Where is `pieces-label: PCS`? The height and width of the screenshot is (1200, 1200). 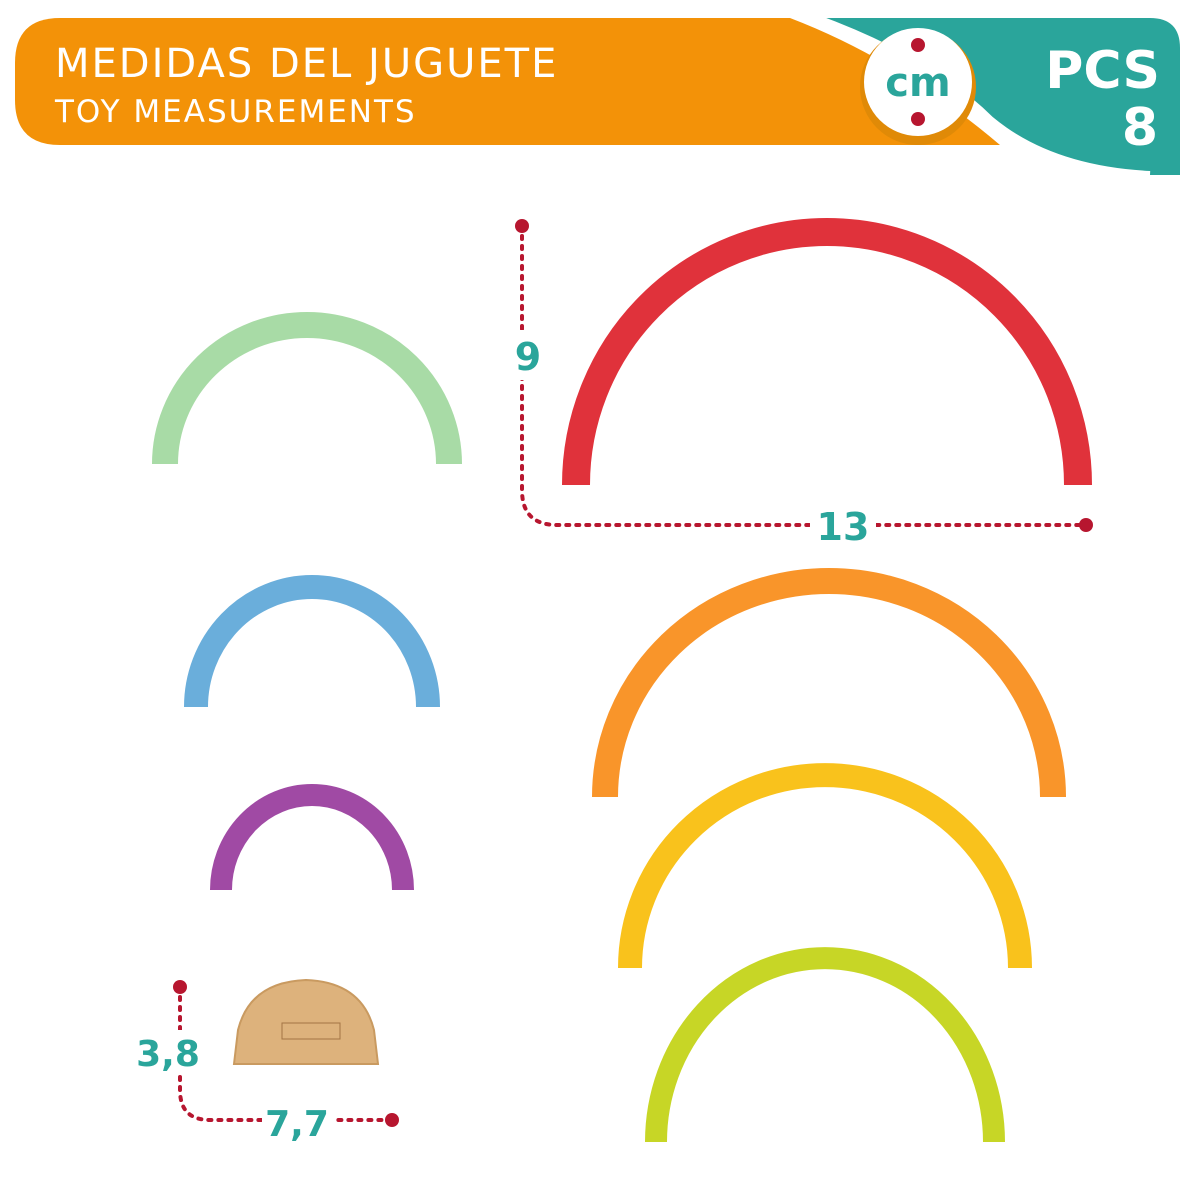
pieces-label: PCS is located at coordinates (1102, 71).